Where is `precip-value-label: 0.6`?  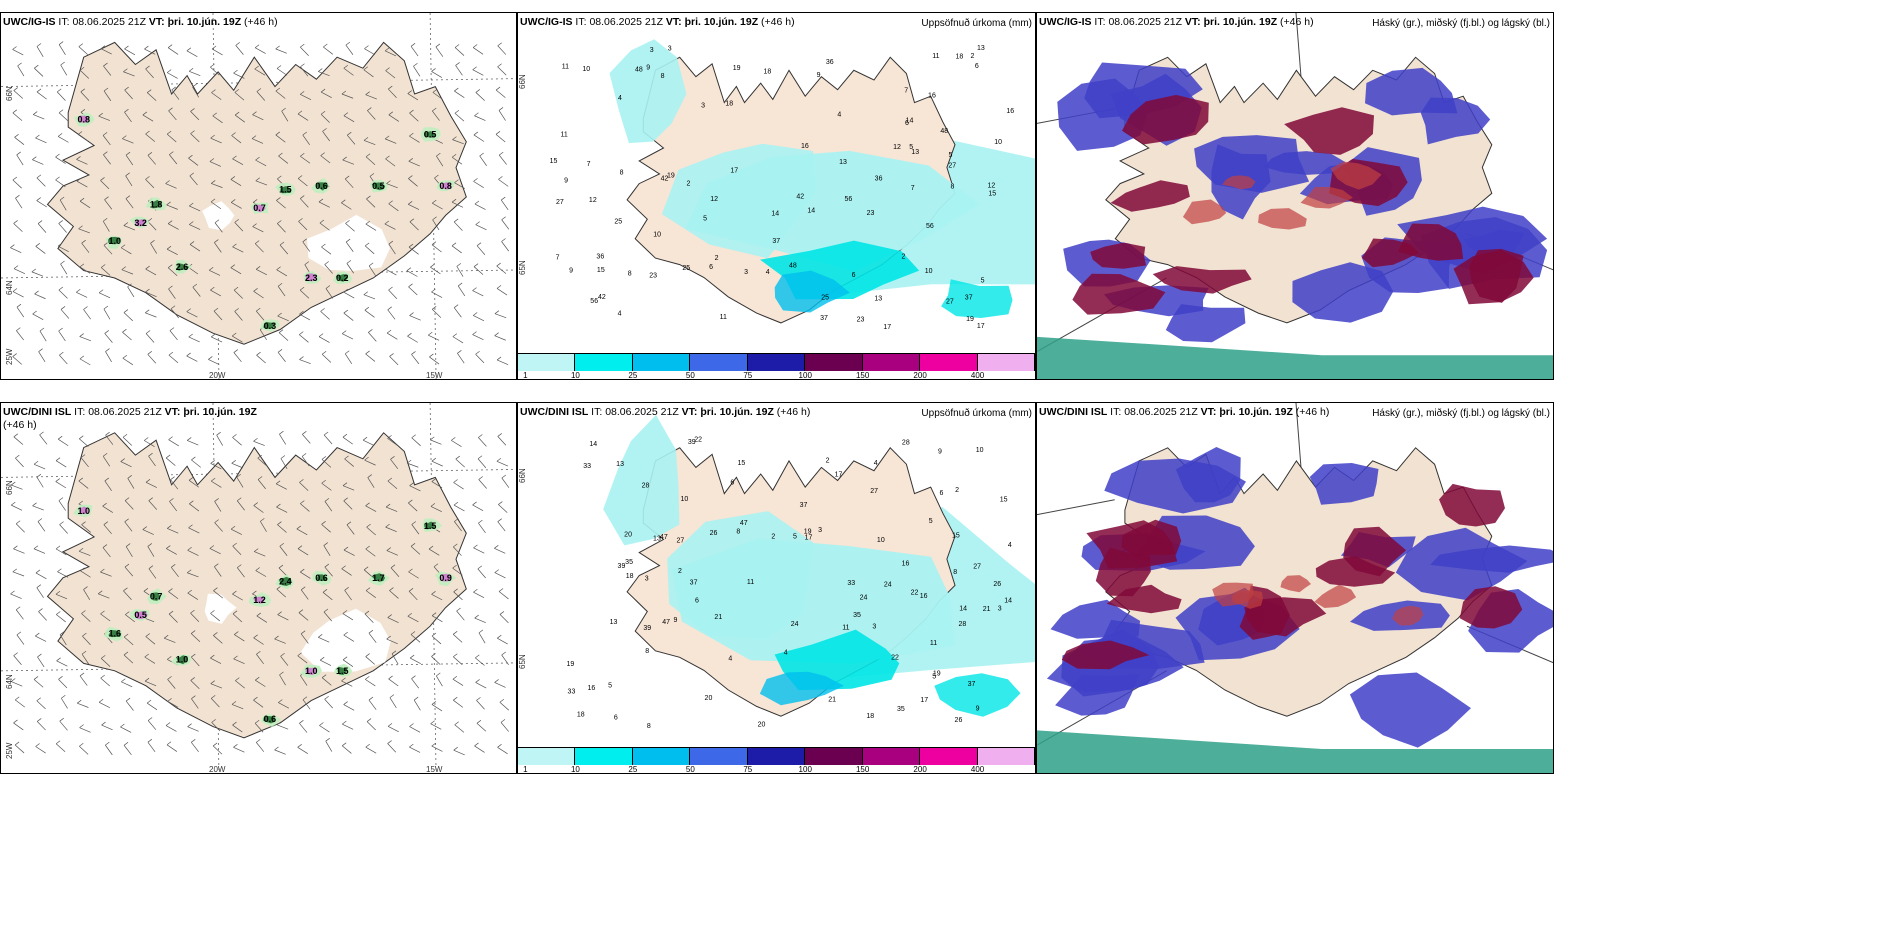 precip-value-label: 0.6 is located at coordinates (321, 186).